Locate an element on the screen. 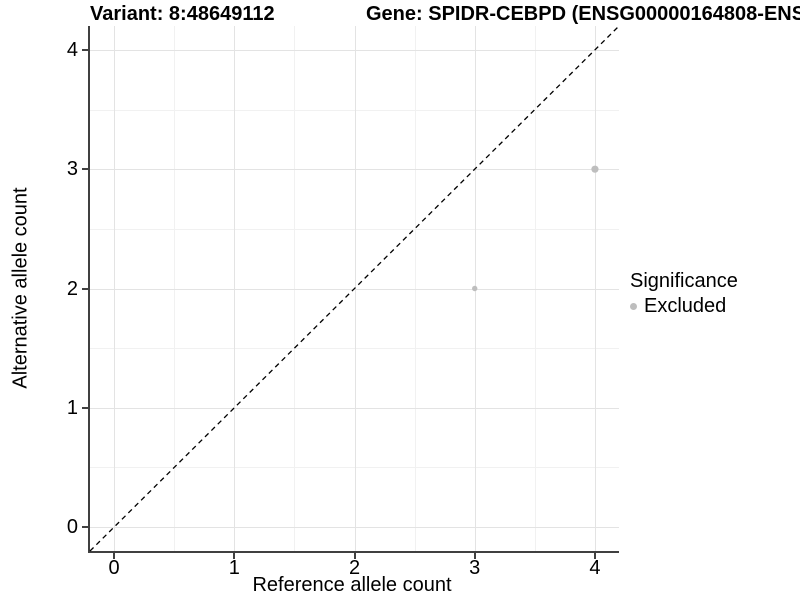 This screenshot has height=600, width=800. y-tick-label: 2 is located at coordinates (72, 288).